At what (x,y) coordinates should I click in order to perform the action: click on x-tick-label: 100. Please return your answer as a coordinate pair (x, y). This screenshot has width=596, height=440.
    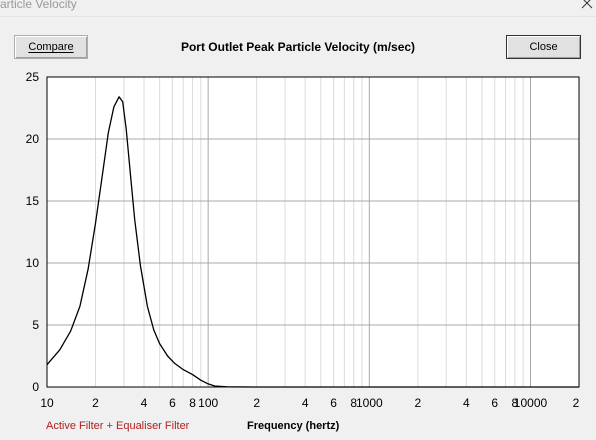
    Looking at the image, I should click on (208, 403).